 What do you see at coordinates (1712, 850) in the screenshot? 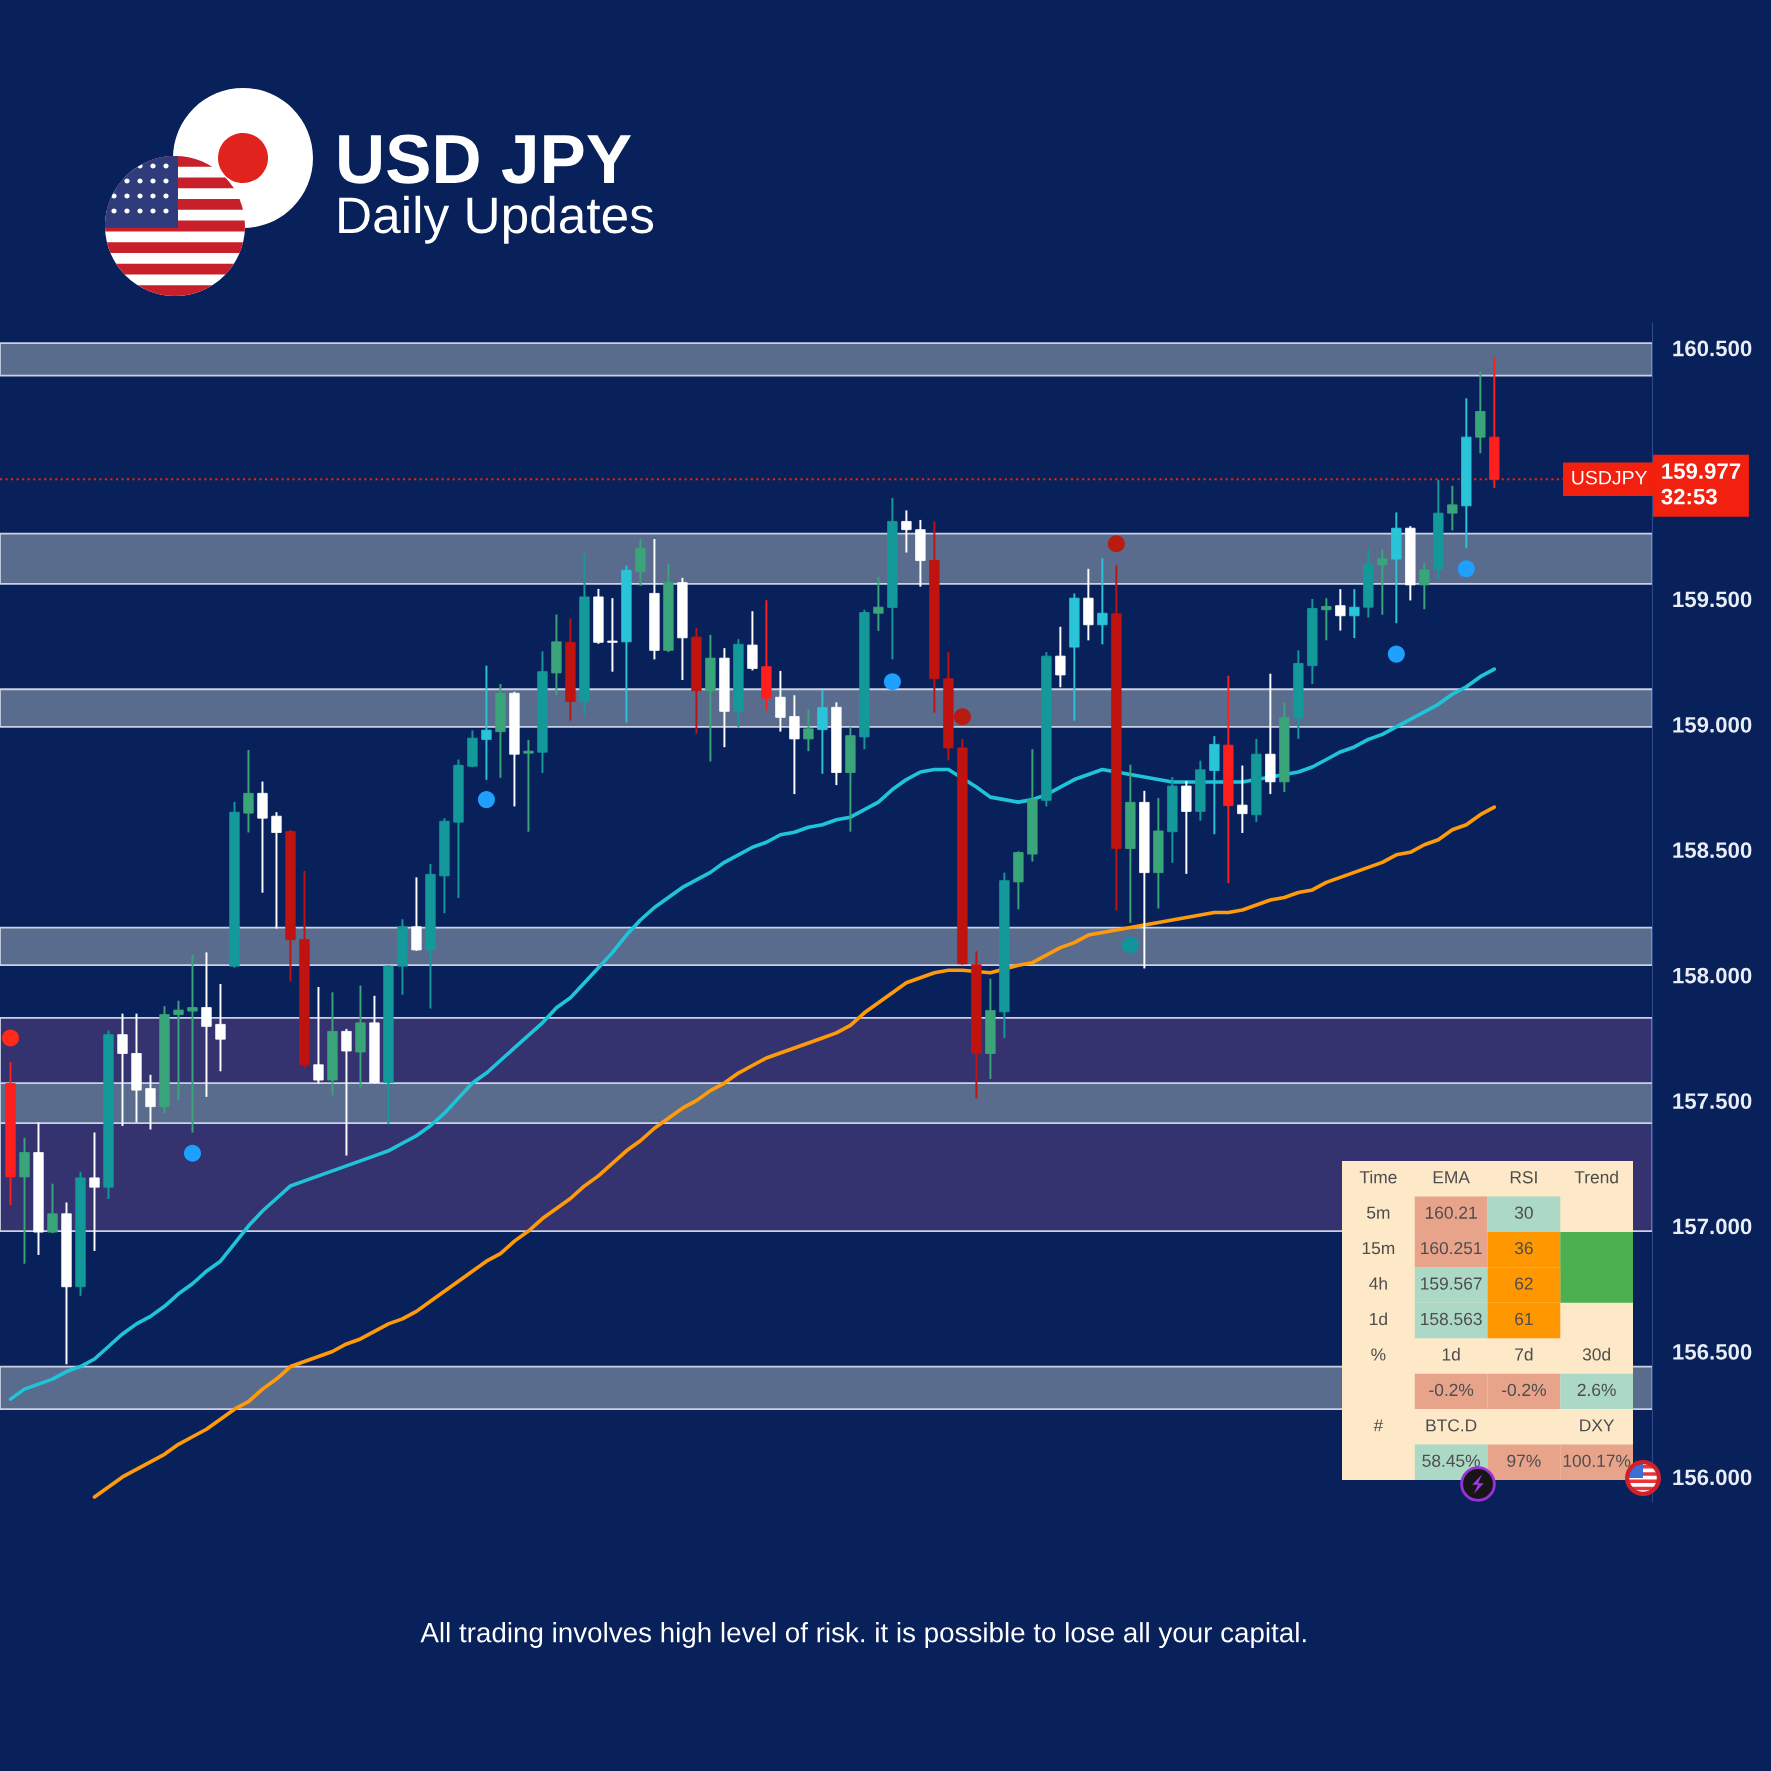
I see `y-tick-label: 158.500` at bounding box center [1712, 850].